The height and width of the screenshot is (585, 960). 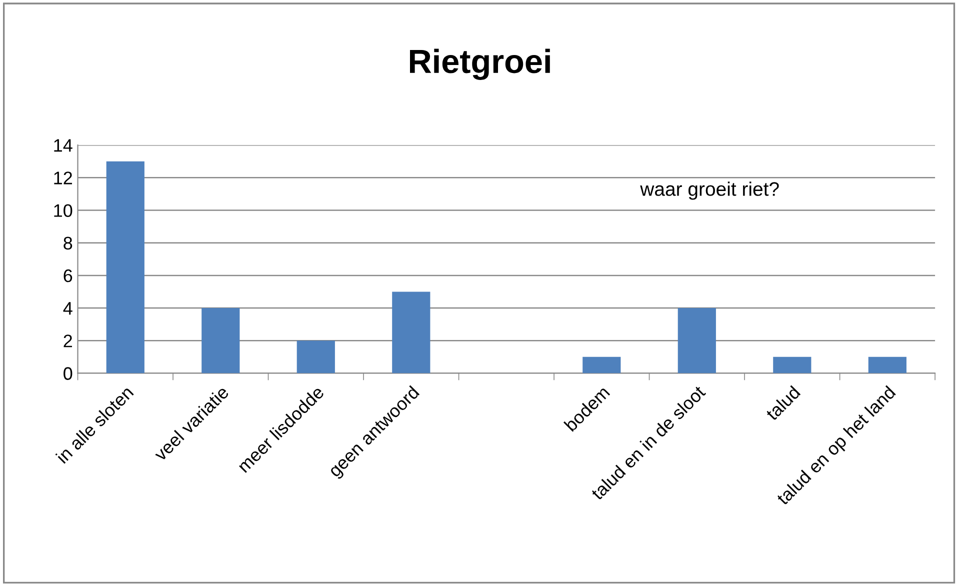 I want to click on y-tick-label: 8, so click(x=68, y=243).